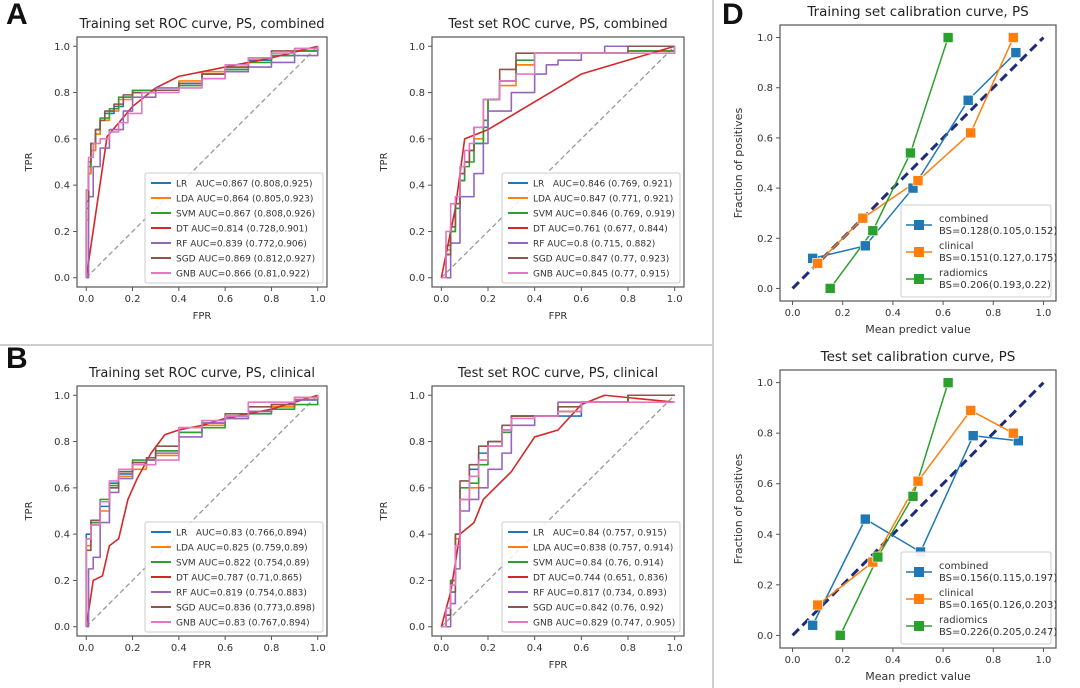 The width and height of the screenshot is (1080, 688). What do you see at coordinates (976, 251) in the screenshot?
I see `legend-box` at bounding box center [976, 251].